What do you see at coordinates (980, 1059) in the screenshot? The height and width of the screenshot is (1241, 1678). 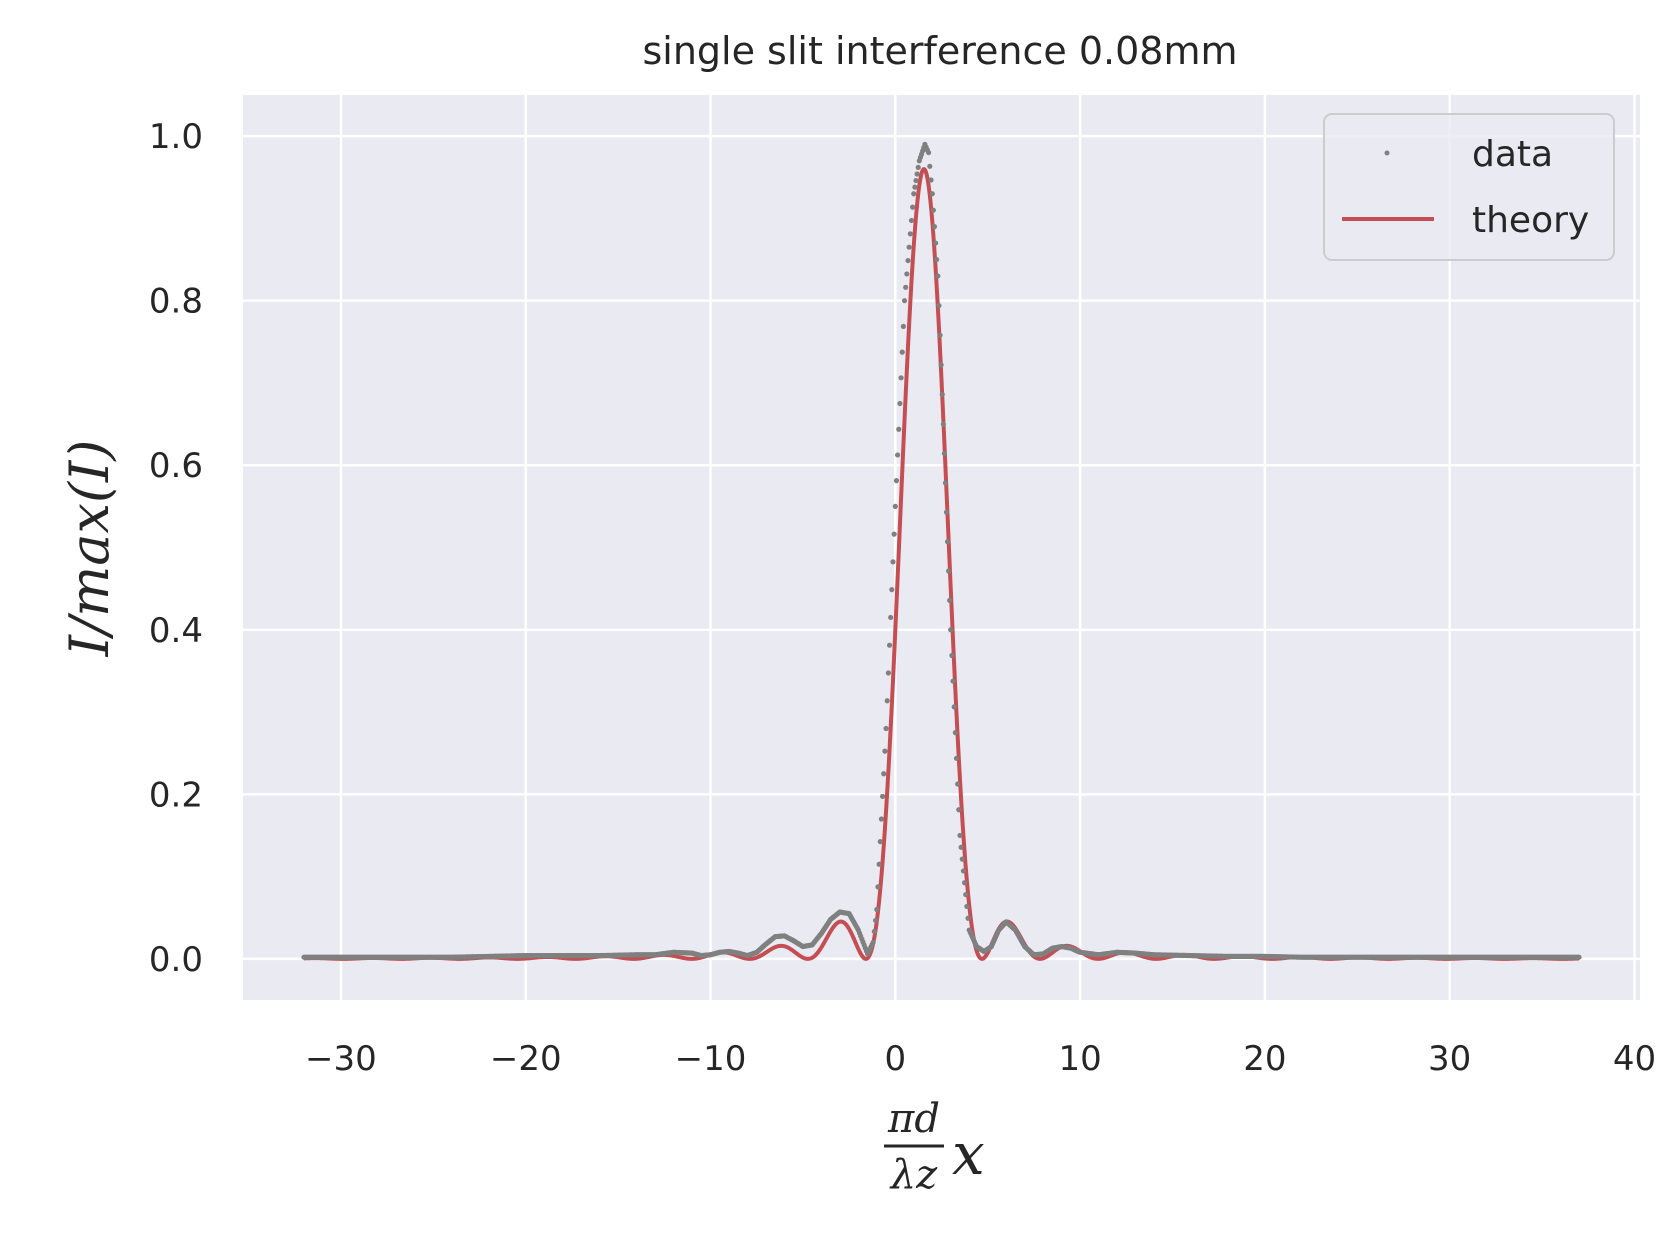 I see `x-tick-labels: −30 −20 −10 0 10 20 30 40` at bounding box center [980, 1059].